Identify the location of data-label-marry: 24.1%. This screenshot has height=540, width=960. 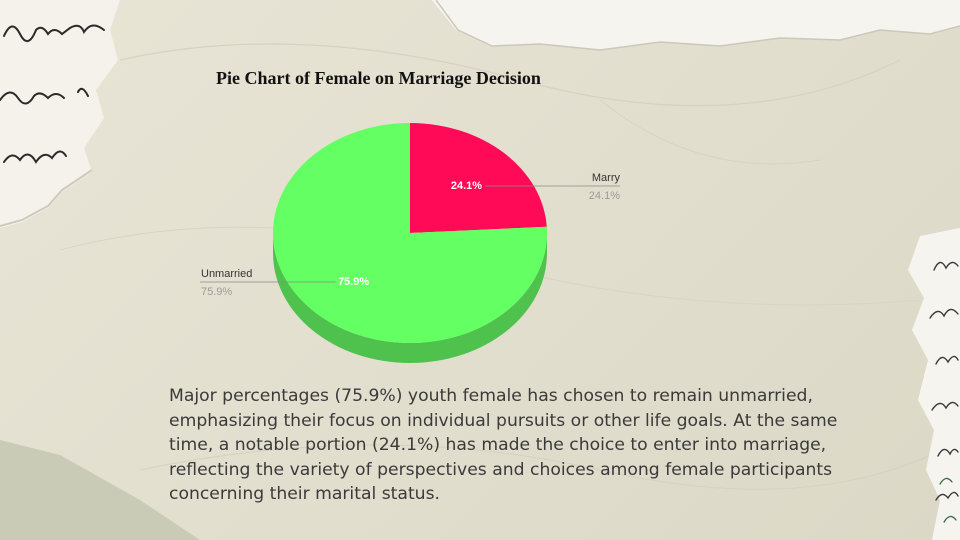
(466, 186).